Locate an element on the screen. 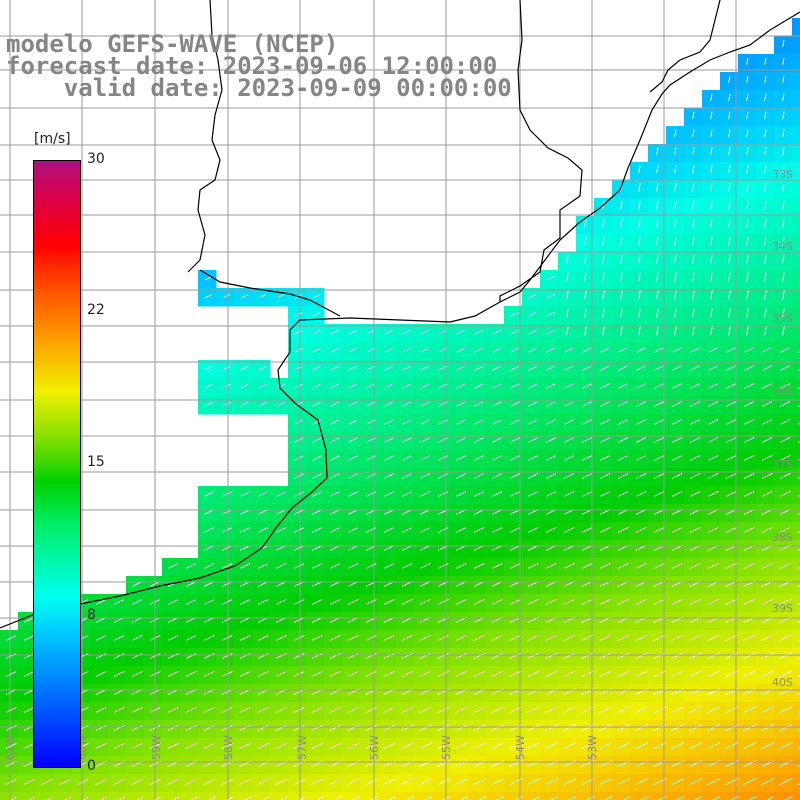  longitude-label: 61W is located at coordinates (10, 747).